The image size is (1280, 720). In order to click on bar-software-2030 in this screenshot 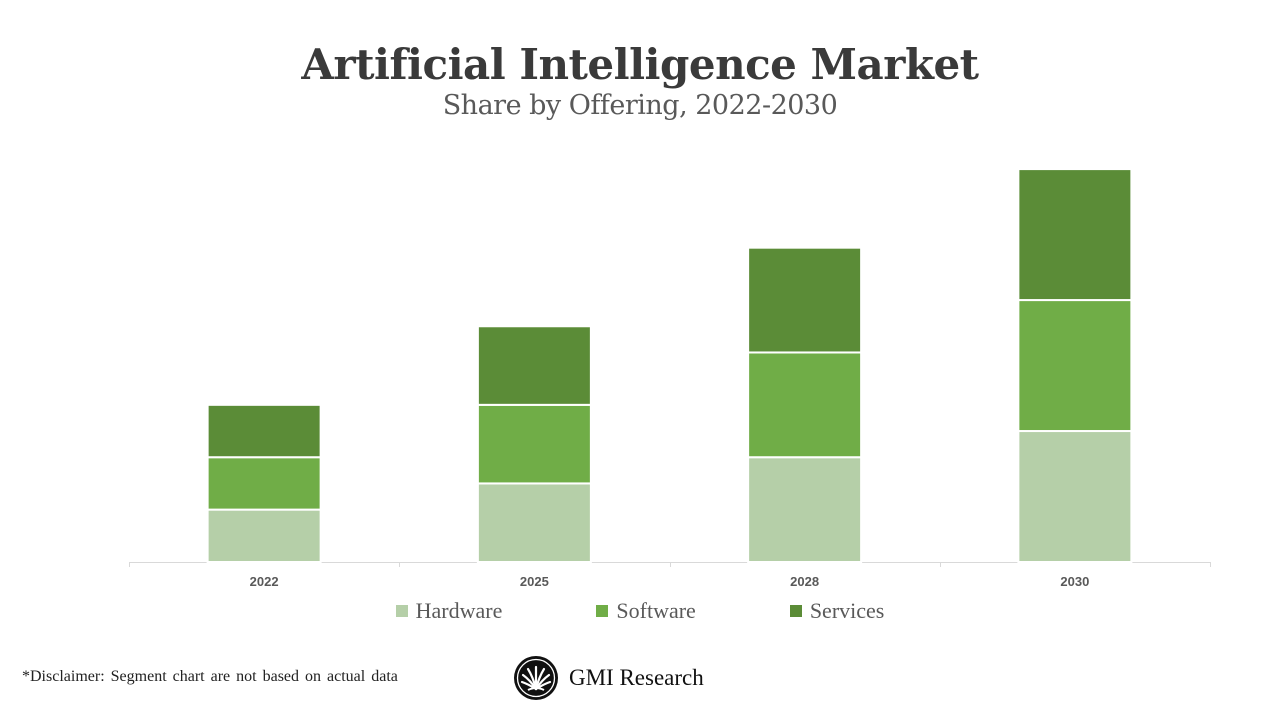, I will do `click(1075, 366)`.